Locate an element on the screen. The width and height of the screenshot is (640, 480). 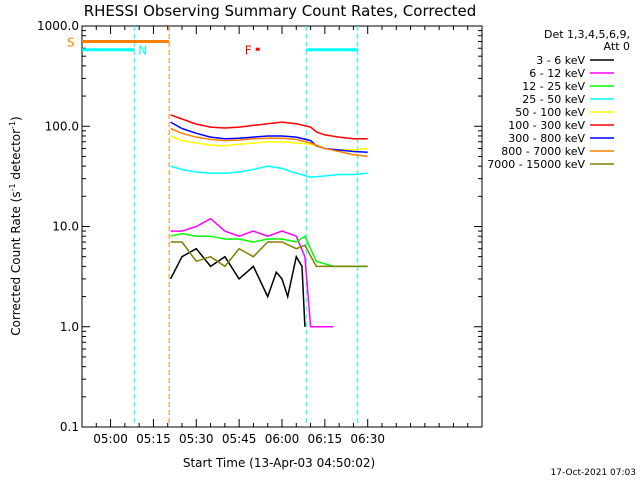
legend-label: 6 - 12 keV is located at coordinates (557, 73).